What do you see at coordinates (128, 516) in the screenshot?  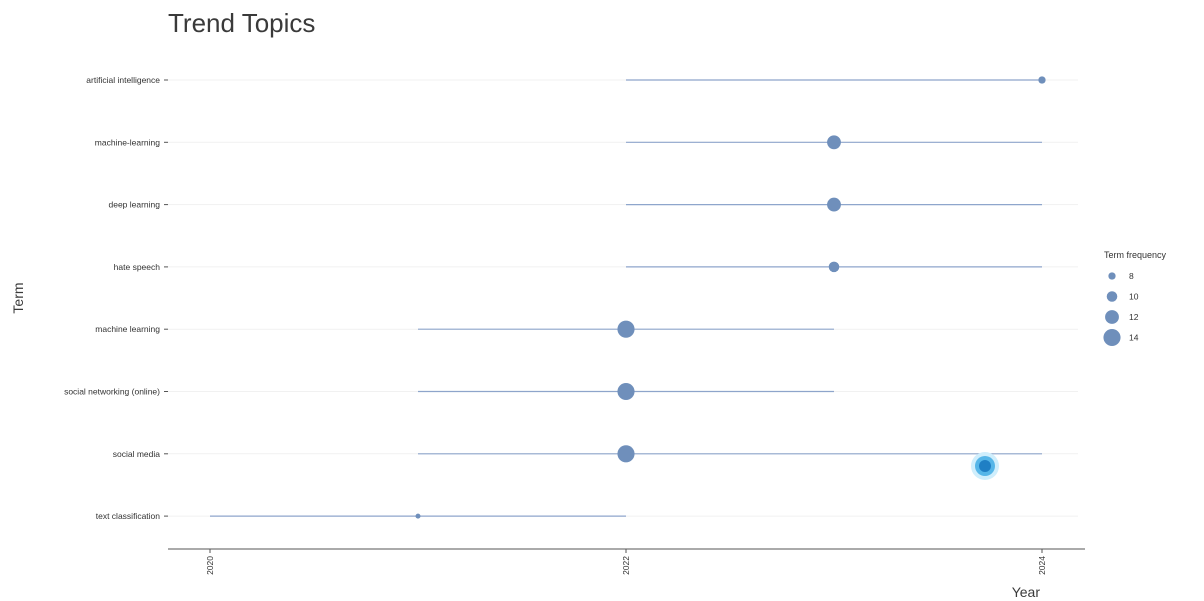 I see `y-tick-label: text classification` at bounding box center [128, 516].